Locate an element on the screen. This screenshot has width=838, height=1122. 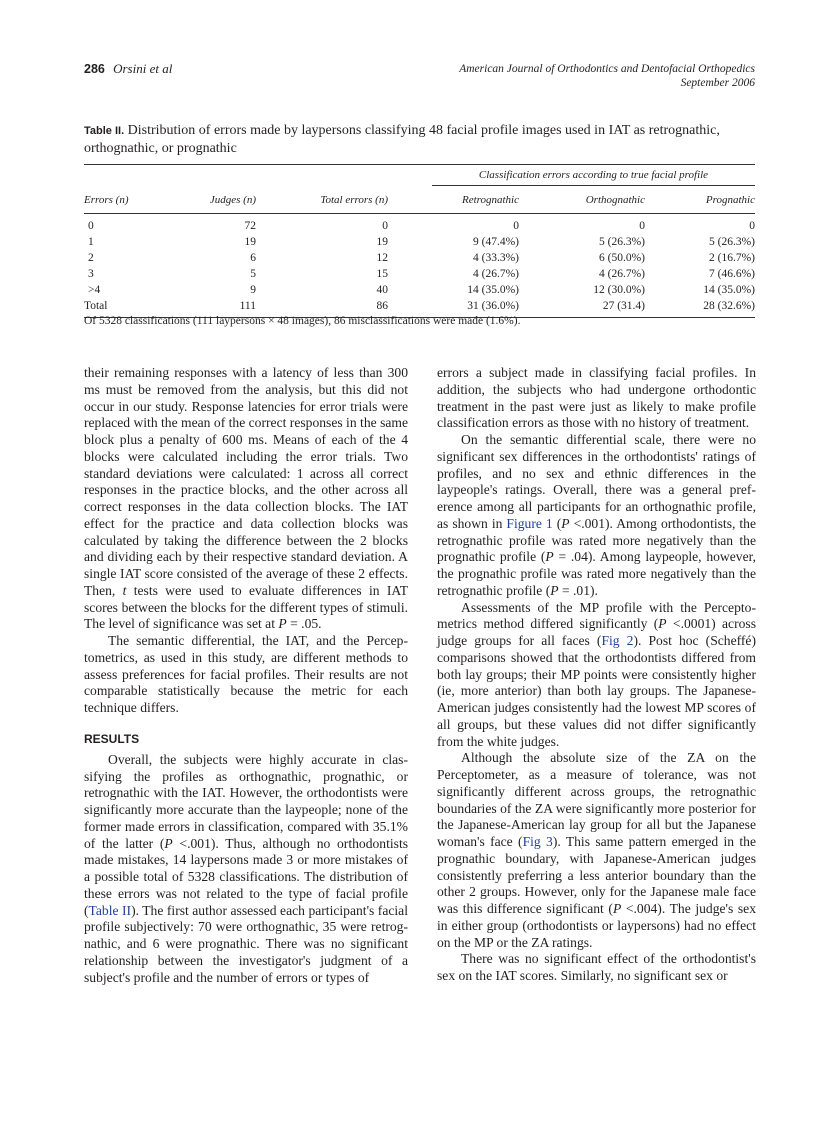
cross-reference-link: Fig 3 is located at coordinates (537, 841).